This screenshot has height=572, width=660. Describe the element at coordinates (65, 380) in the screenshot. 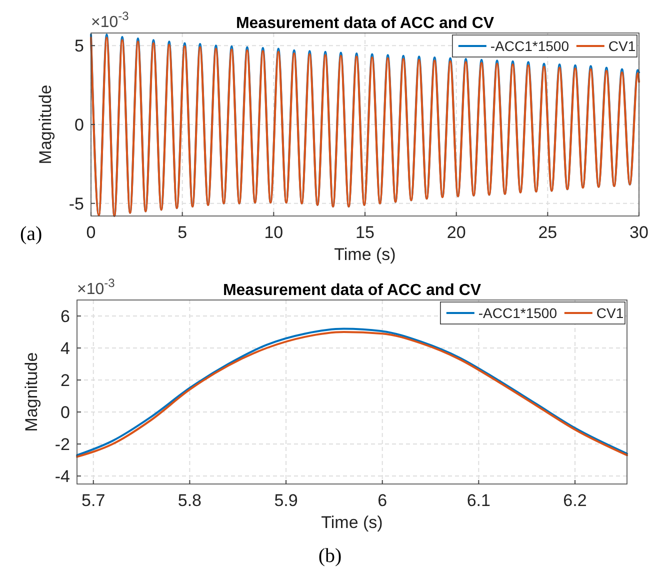

I see `y-tick-label: 2` at that location.